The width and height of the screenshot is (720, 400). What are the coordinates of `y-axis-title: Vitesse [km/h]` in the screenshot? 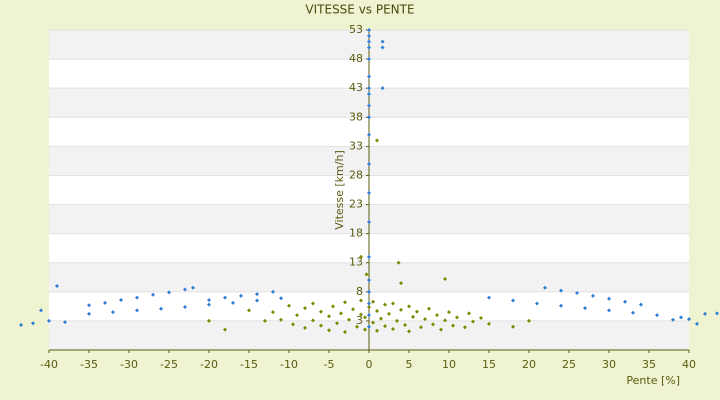 It's located at (339, 190).